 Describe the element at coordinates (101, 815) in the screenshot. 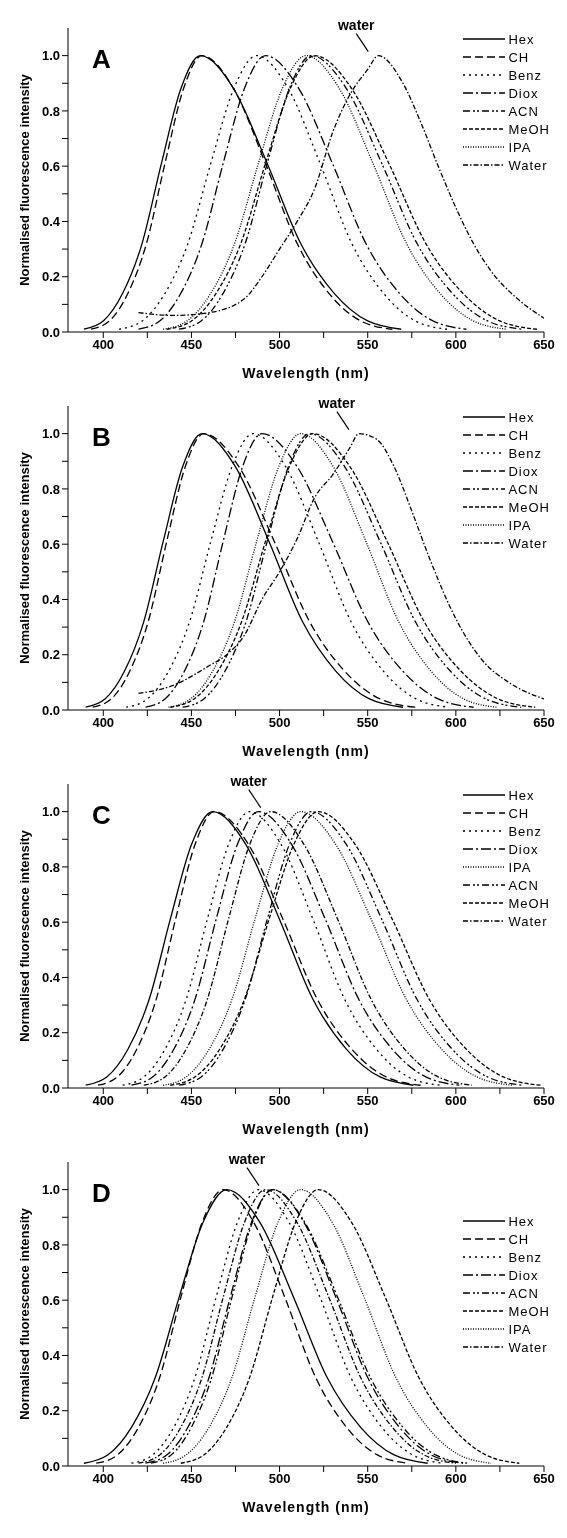

I see `text: C` at that location.